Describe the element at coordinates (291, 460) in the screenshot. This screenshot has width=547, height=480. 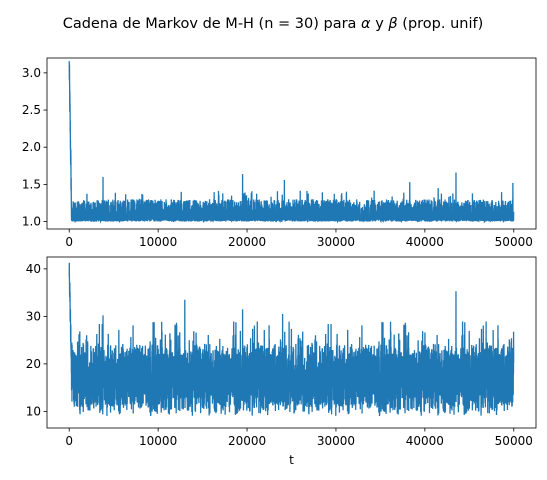
I see `x-axis-label: t` at that location.